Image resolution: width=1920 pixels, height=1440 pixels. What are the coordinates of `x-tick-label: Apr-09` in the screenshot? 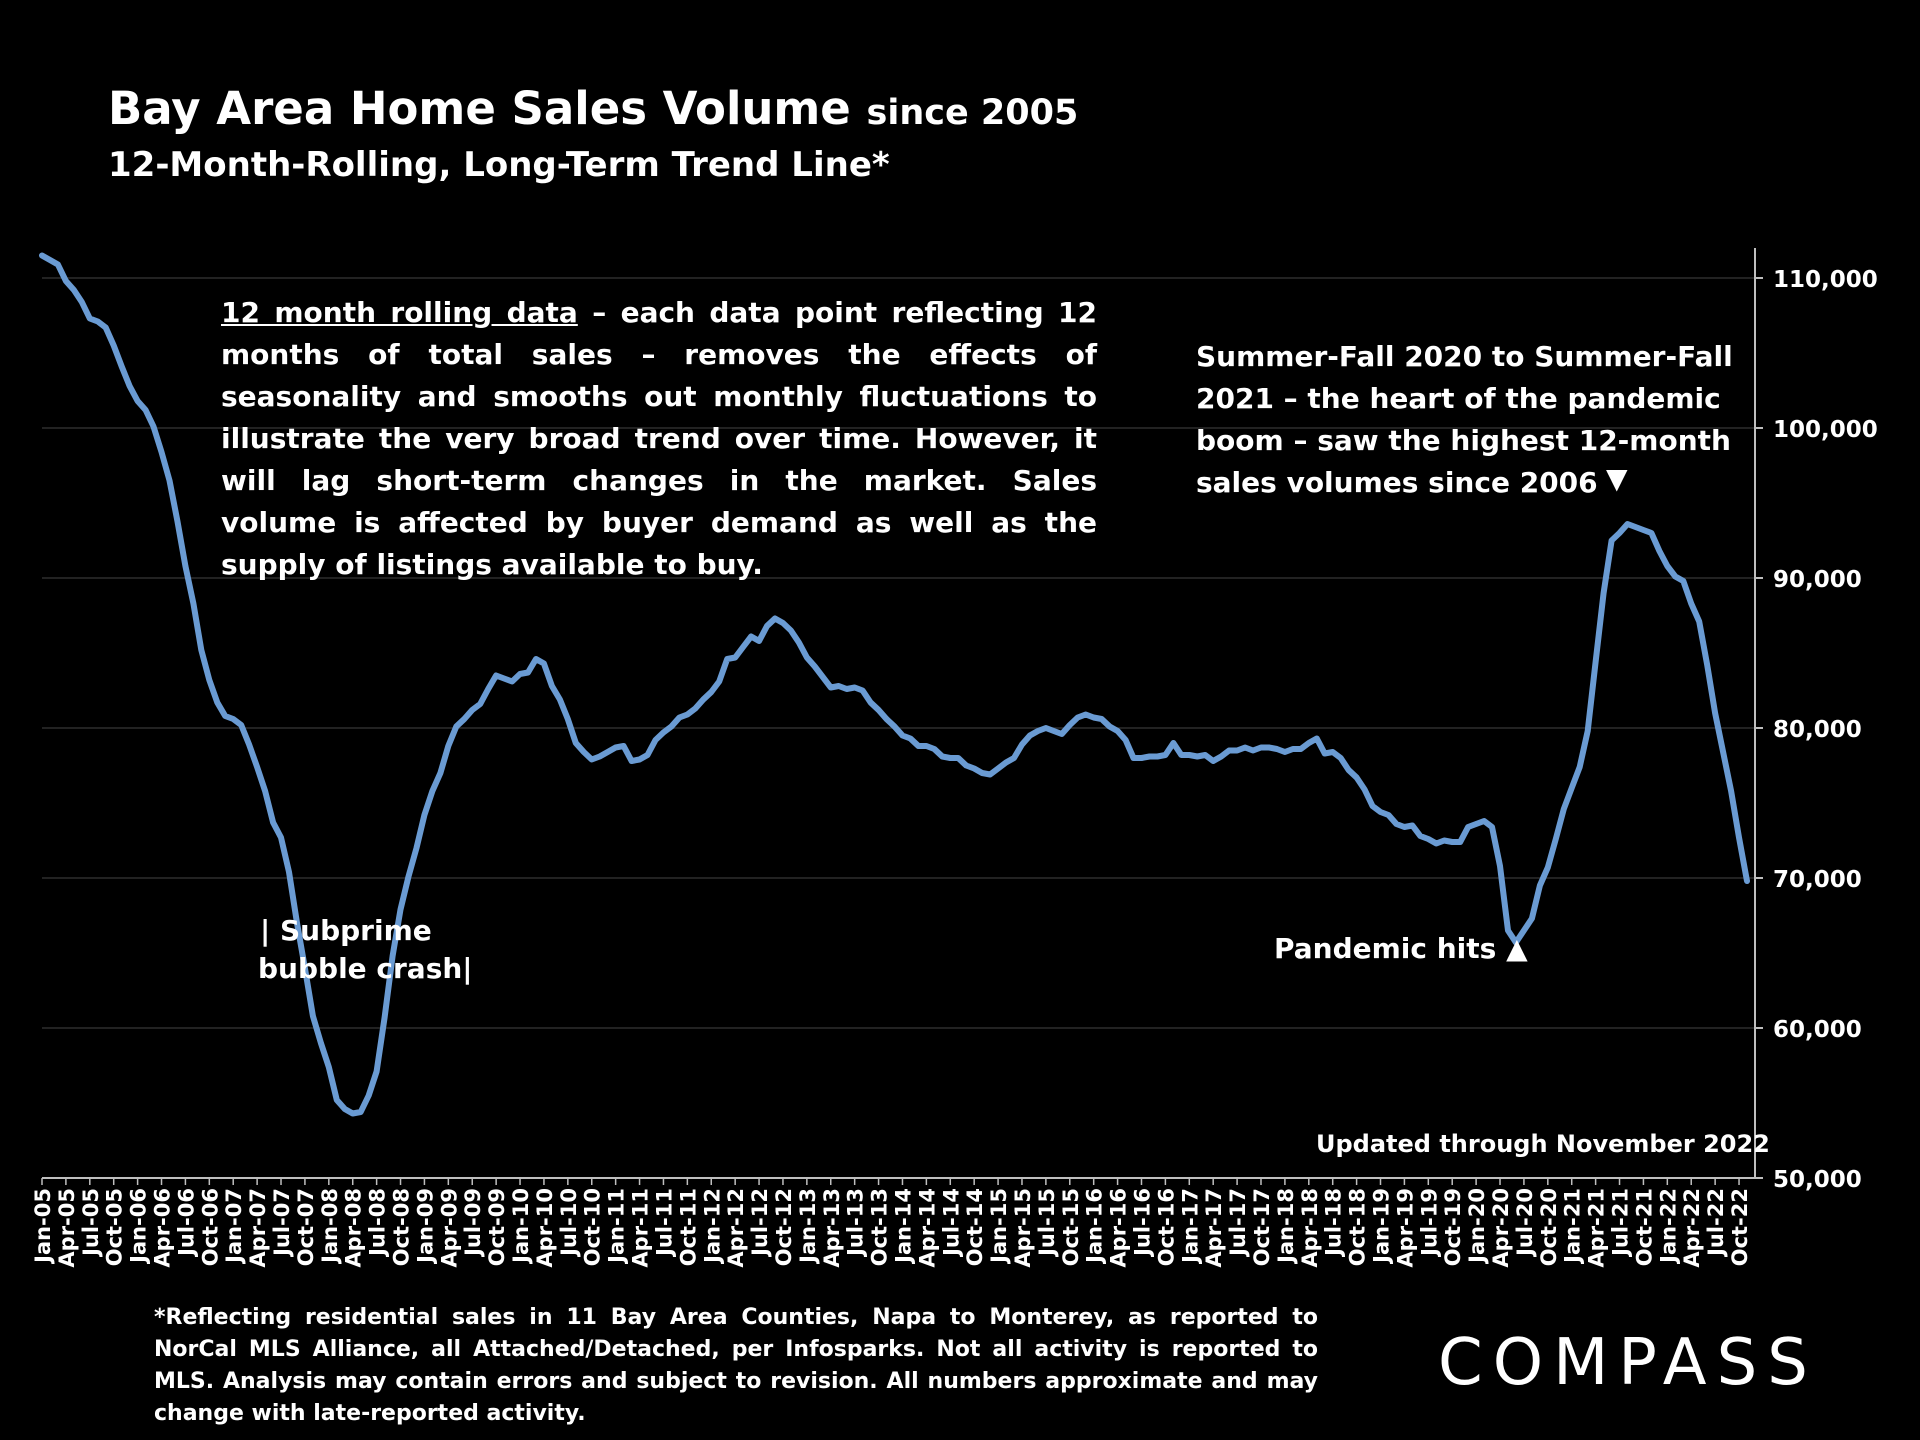 It's located at (449, 1228).